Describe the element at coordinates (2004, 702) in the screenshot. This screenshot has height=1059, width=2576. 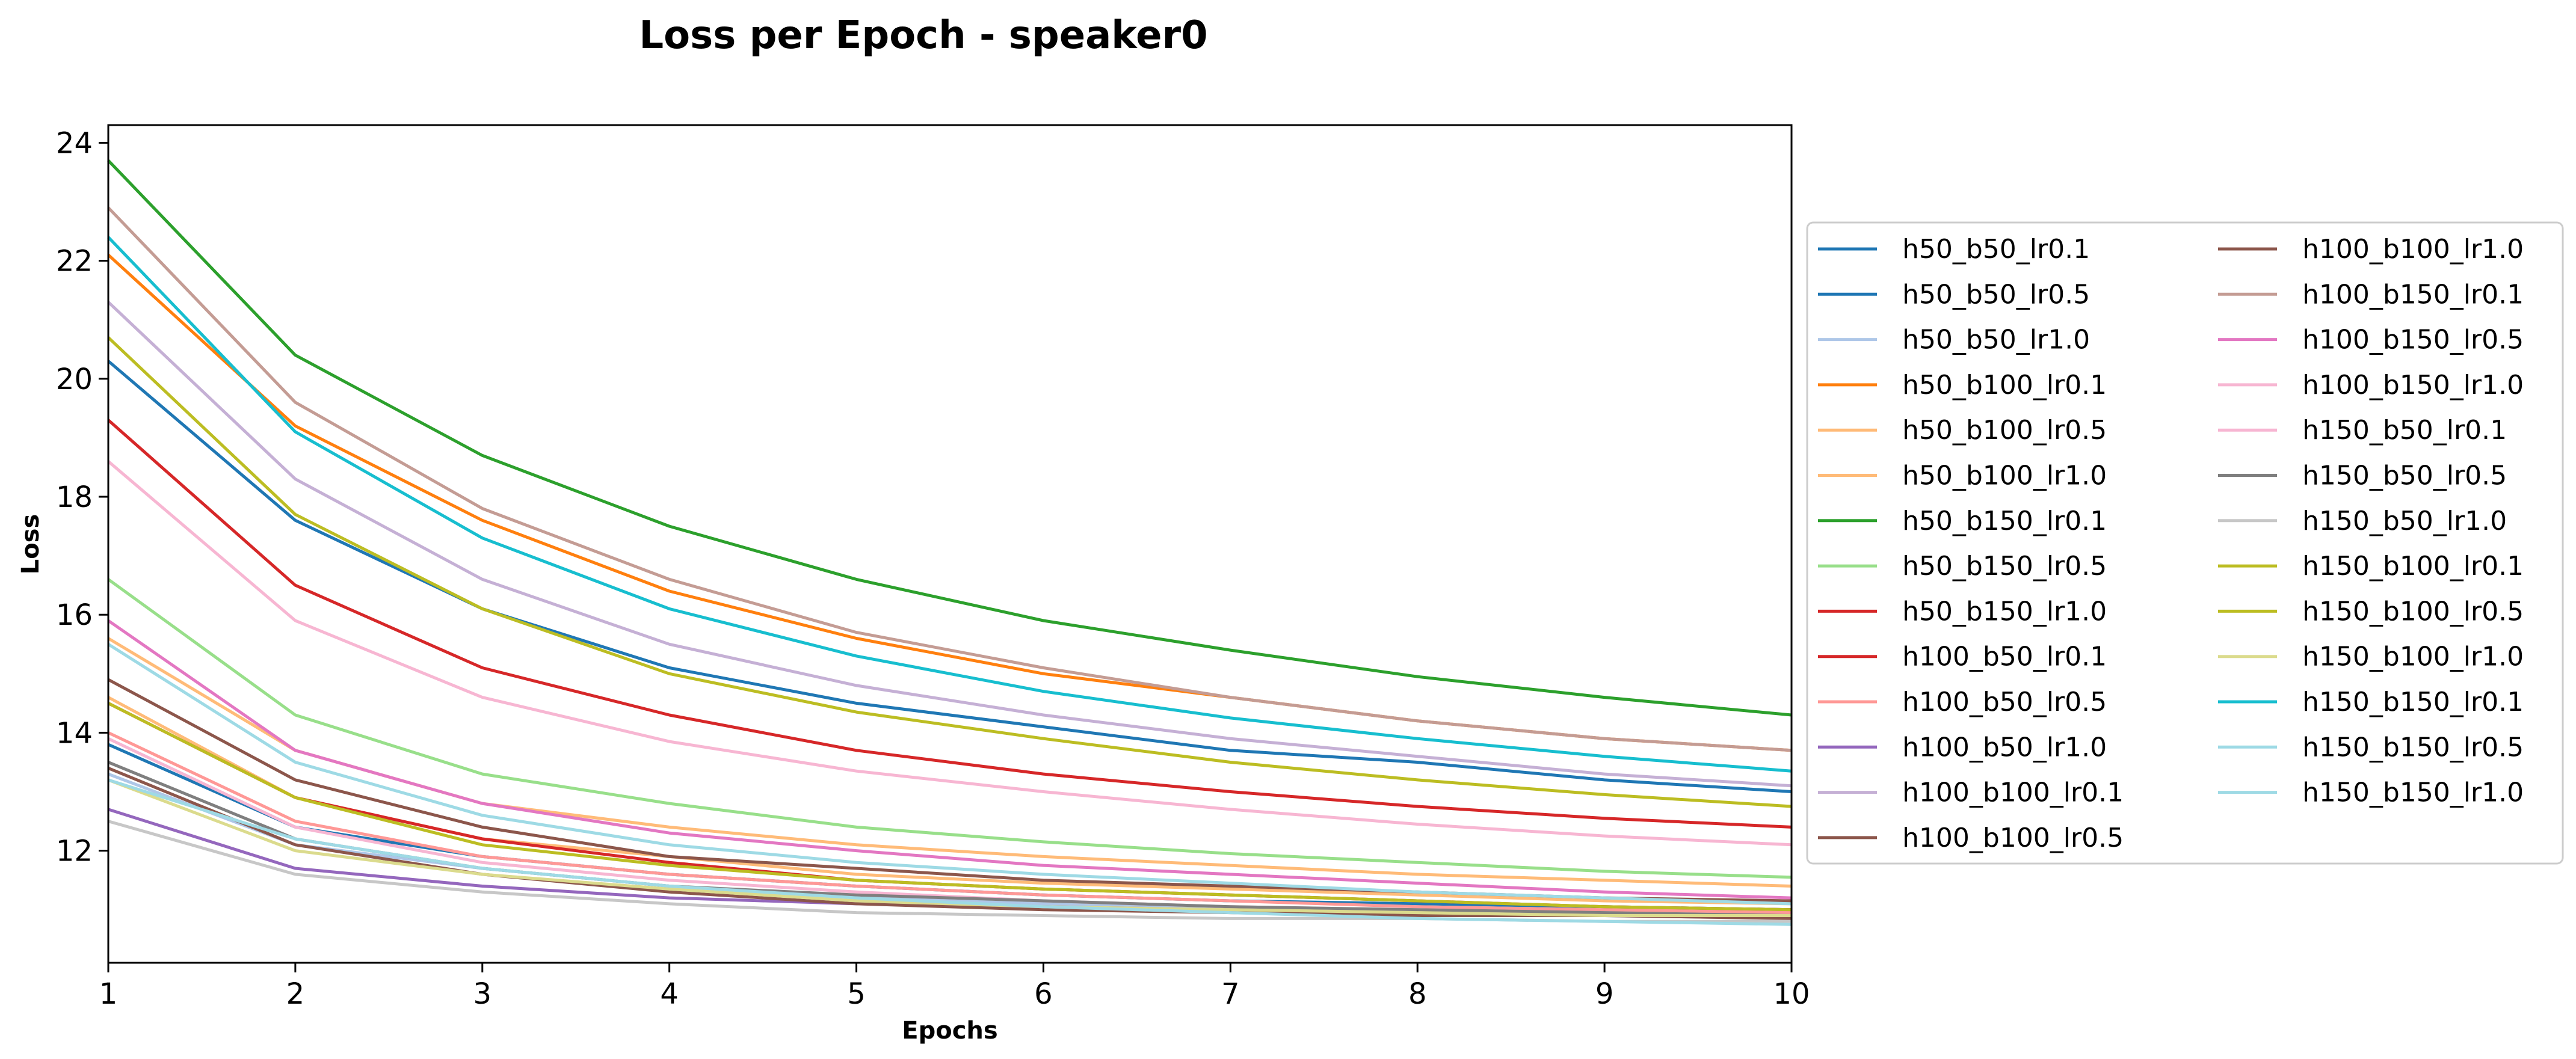
I see `legend-item-label: h100_b50_lr0.5` at that location.